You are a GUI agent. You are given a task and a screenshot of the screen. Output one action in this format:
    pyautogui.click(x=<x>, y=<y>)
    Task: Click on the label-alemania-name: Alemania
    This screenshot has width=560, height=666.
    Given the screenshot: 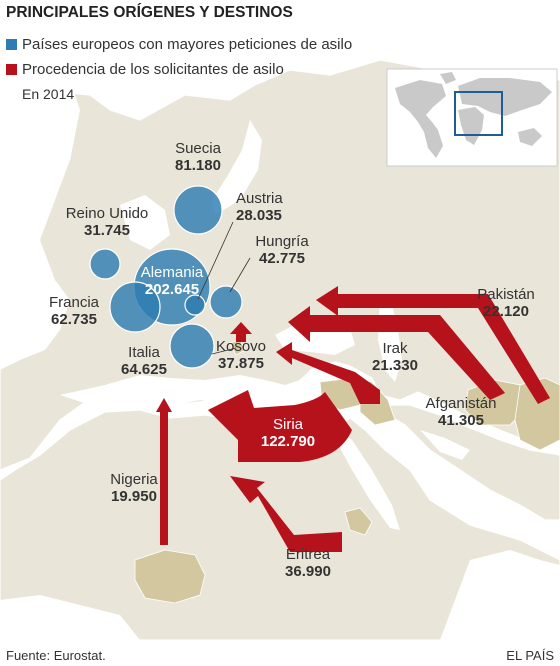 What is the action you would take?
    pyautogui.click(x=172, y=272)
    